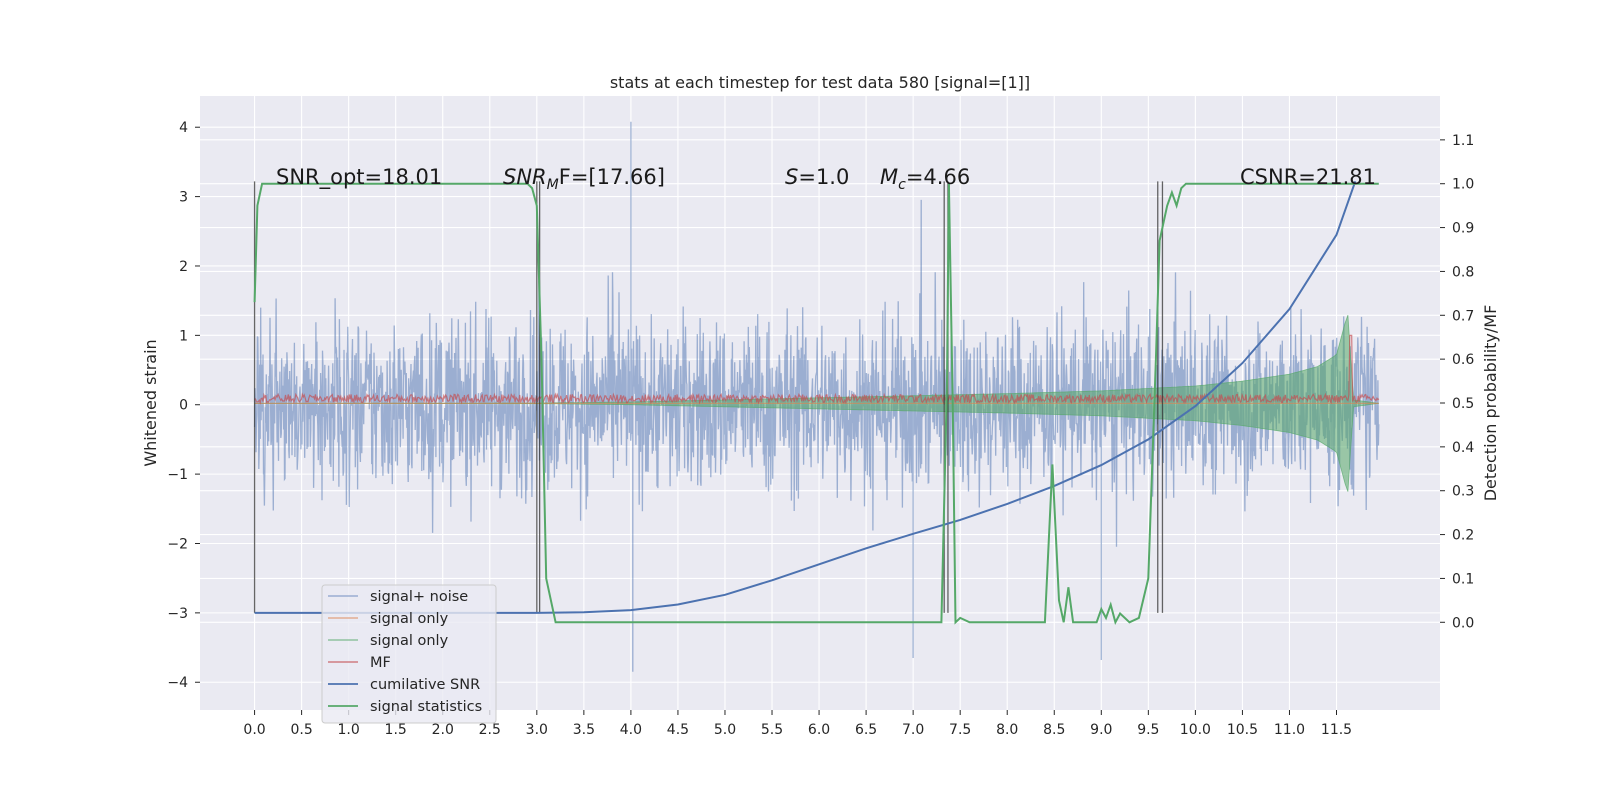 Image resolution: width=1600 pixels, height=800 pixels. What do you see at coordinates (913, 730) in the screenshot?
I see `x-tick-label: 7.0` at bounding box center [913, 730].